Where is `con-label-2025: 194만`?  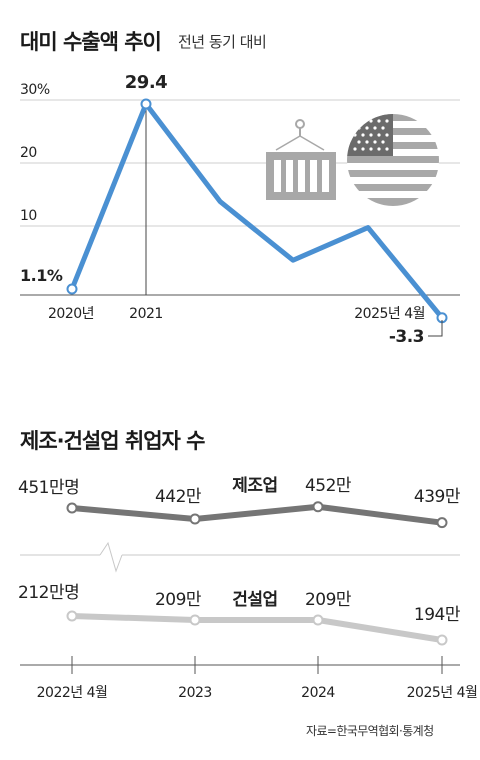
con-label-2025: 194만 is located at coordinates (437, 615).